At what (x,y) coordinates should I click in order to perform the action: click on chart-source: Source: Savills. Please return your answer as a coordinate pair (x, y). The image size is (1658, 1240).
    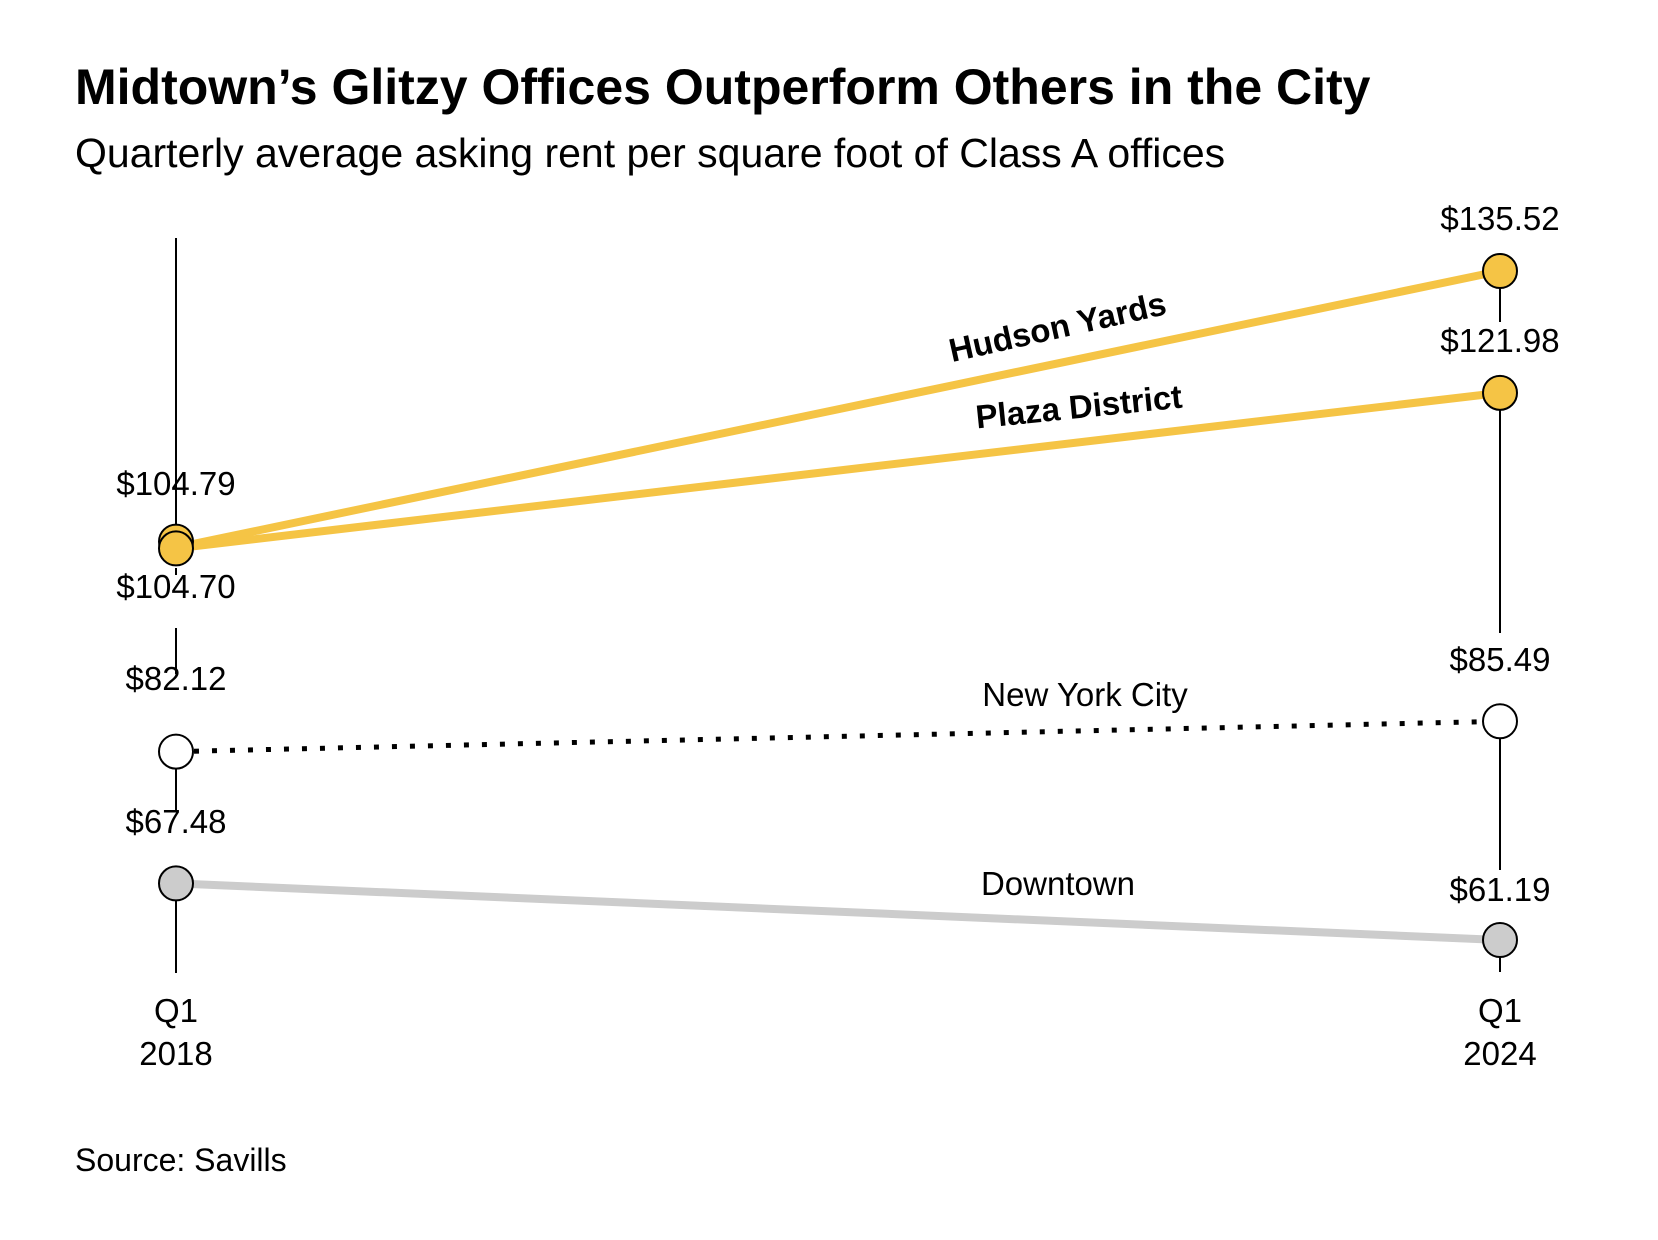
    Looking at the image, I should click on (181, 1160).